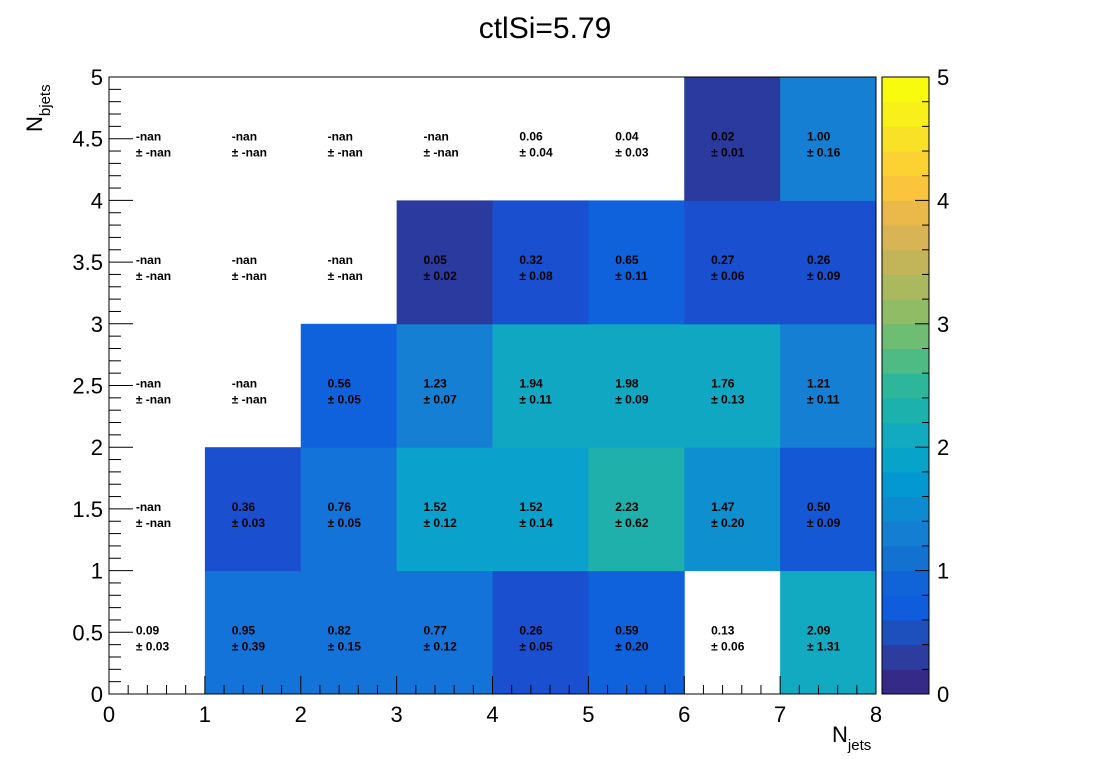  Describe the element at coordinates (943, 571) in the screenshot. I see `z-tick-label-1: 1` at that location.